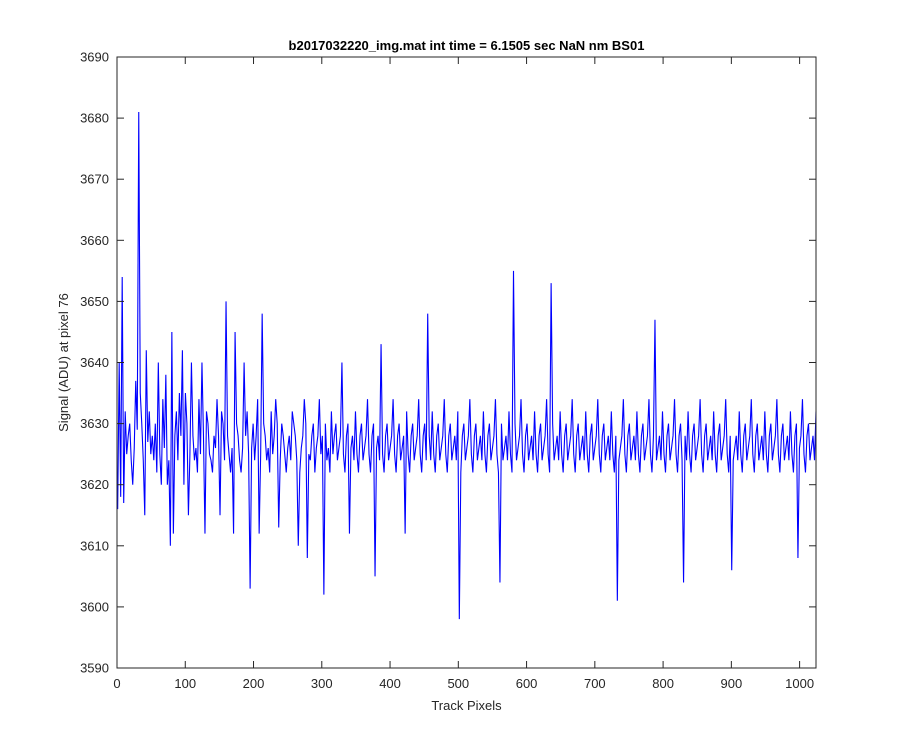 The width and height of the screenshot is (900, 750). What do you see at coordinates (732, 683) in the screenshot?
I see `x-tick-label: 900` at bounding box center [732, 683].